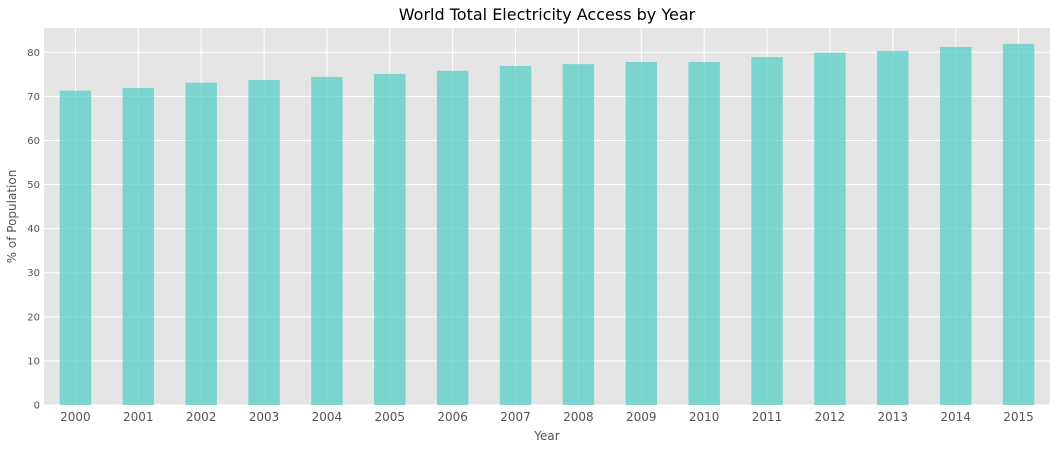  Describe the element at coordinates (33, 317) in the screenshot. I see `y-tick-label: 20` at that location.